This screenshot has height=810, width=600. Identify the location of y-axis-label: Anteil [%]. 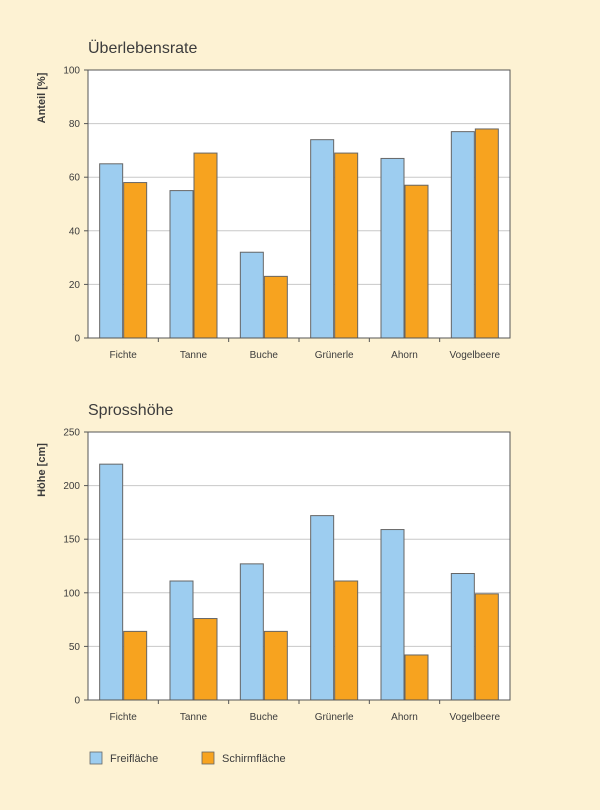
(42, 97).